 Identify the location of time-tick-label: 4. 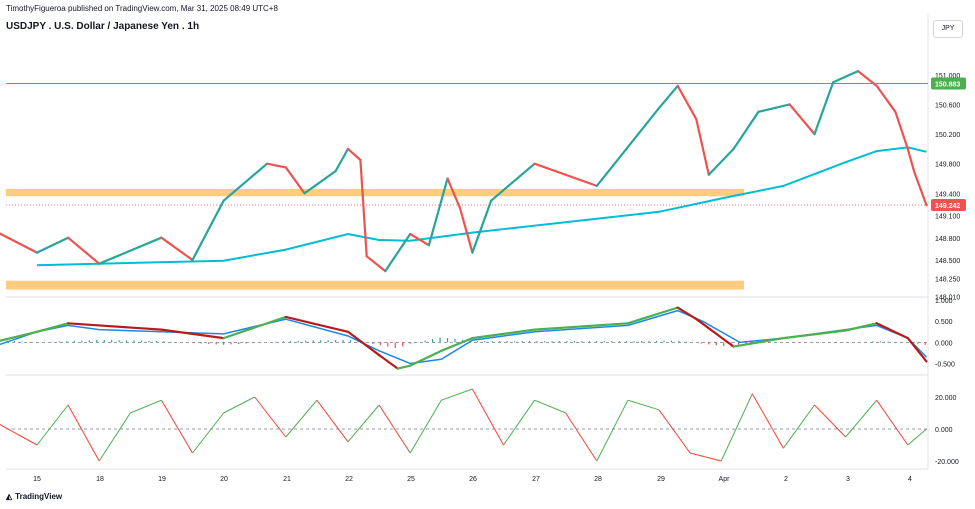
(910, 479).